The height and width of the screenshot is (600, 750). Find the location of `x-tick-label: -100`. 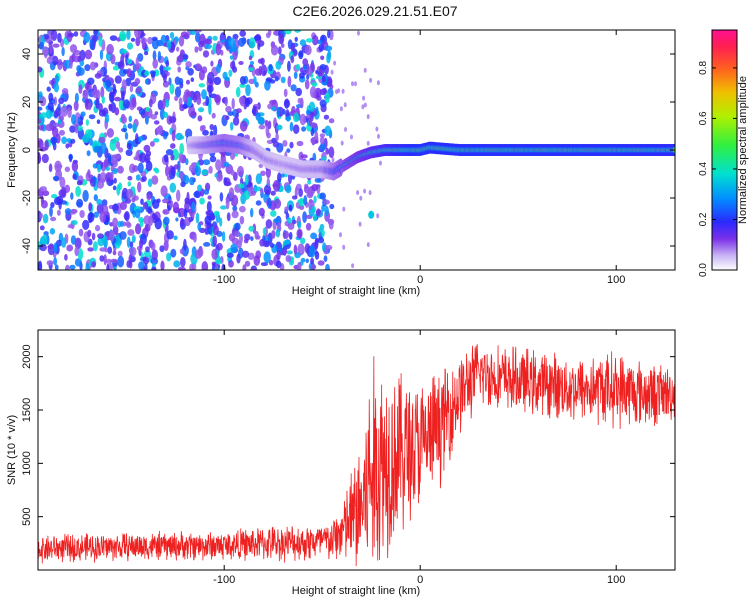

x-tick-label: -100 is located at coordinates (224, 580).